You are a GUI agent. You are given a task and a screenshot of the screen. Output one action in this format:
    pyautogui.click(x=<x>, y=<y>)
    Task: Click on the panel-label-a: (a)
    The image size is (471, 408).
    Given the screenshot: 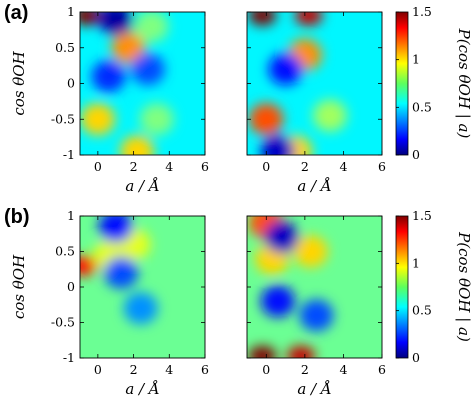 What is the action you would take?
    pyautogui.click(x=16, y=13)
    